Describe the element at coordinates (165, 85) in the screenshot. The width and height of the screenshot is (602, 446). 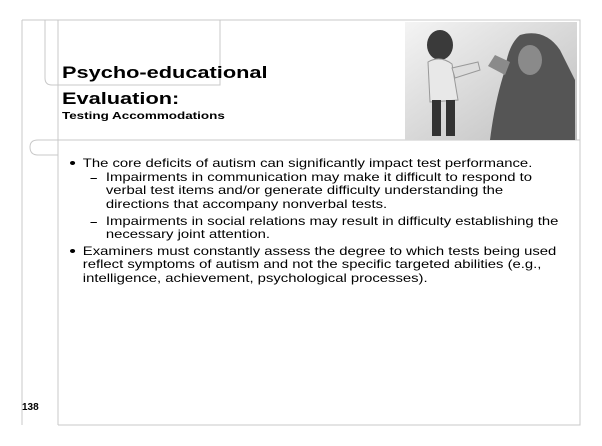
I see `slide-title: Psycho-educational Evaluation:` at that location.